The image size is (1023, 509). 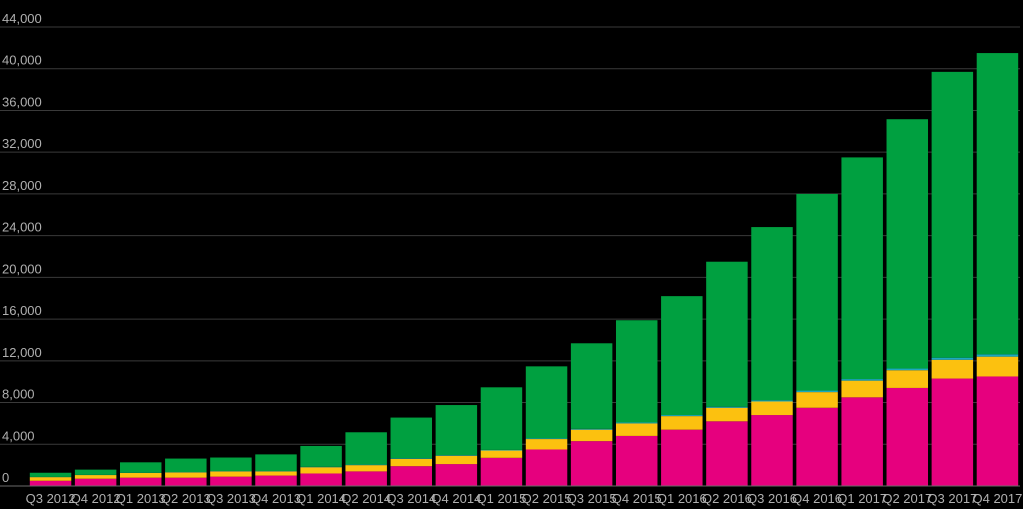 I want to click on x-tick-label: Q1 2015, so click(x=502, y=498).